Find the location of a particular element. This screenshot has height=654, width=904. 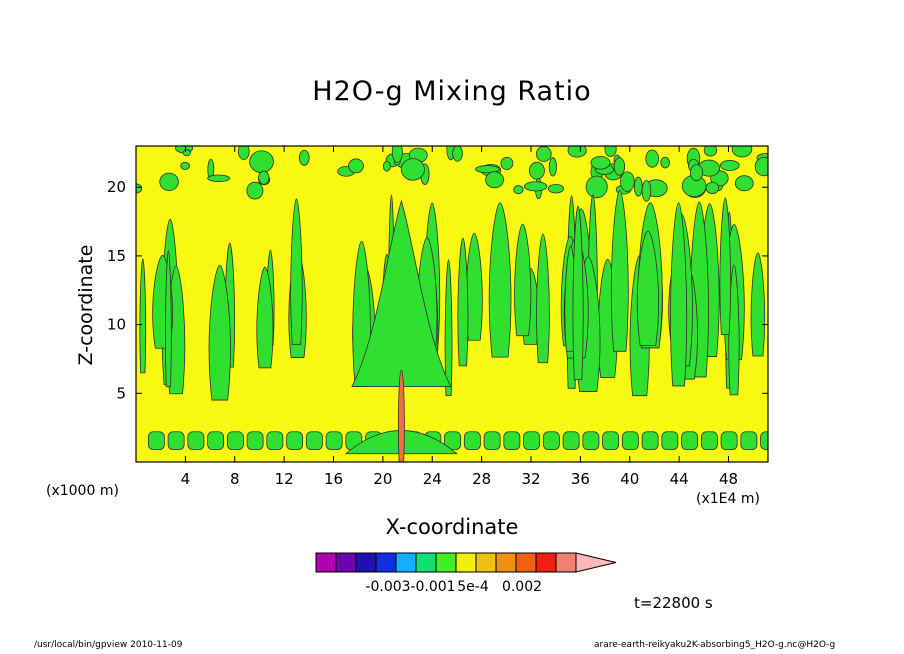

x-axis-label: X-coordinate is located at coordinates (452, 527).